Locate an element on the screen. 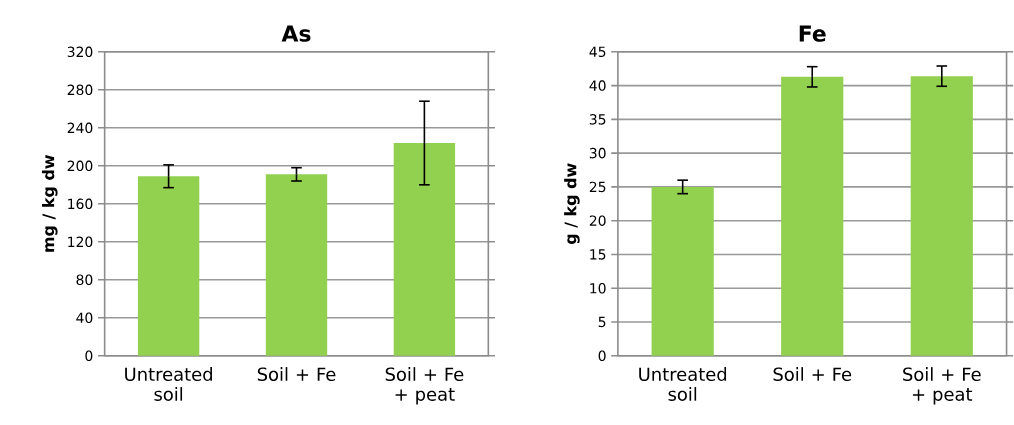  chart-title: Fe is located at coordinates (812, 34).